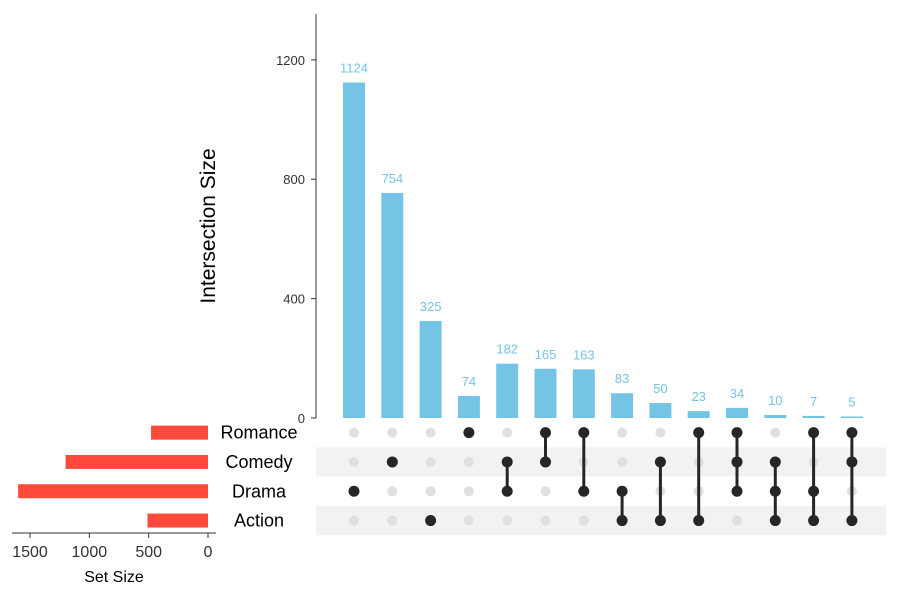 The width and height of the screenshot is (900, 600). I want to click on set-size-bar-drama, so click(113, 491).